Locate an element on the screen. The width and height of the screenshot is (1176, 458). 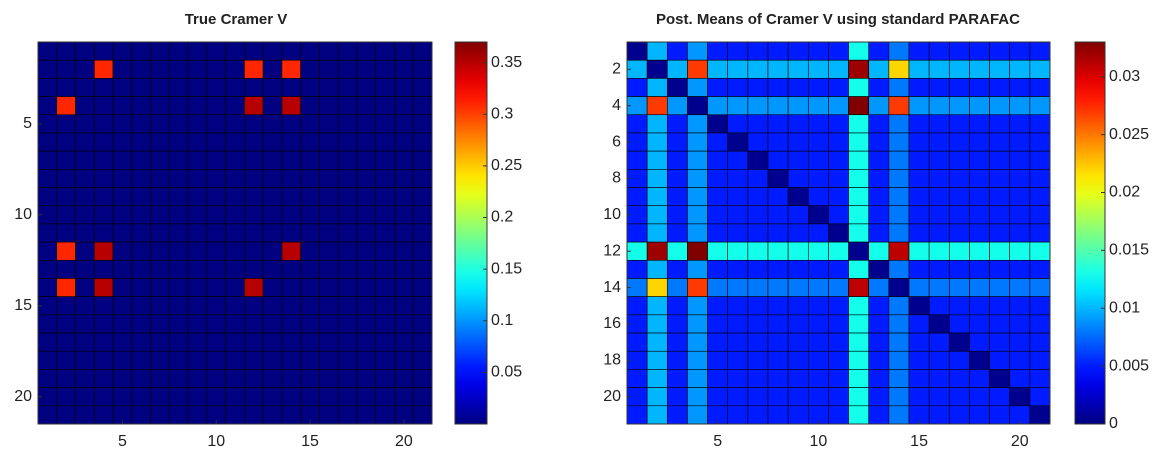
y-tick-label: 10 is located at coordinates (612, 214).